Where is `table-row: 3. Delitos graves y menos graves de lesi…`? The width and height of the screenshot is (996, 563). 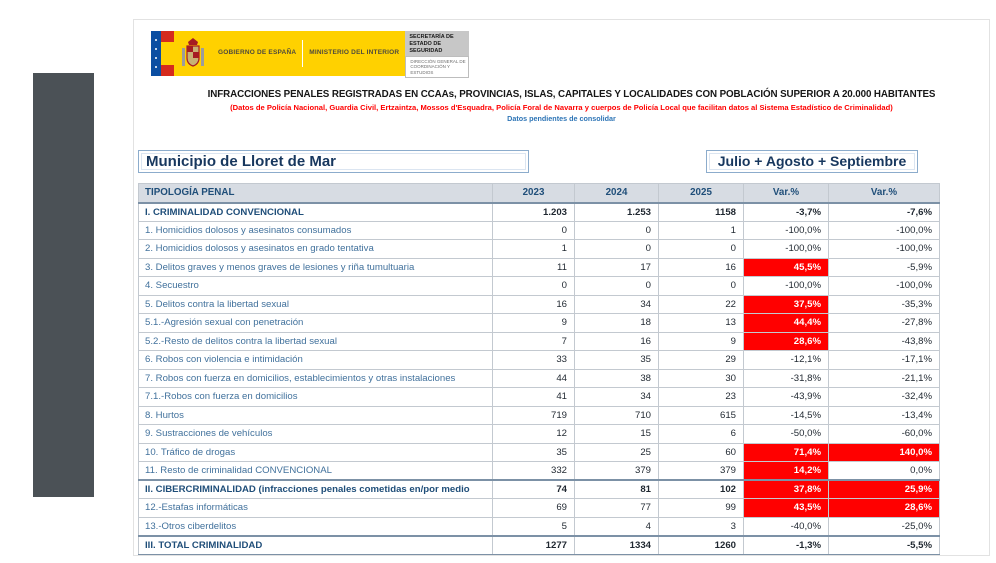
table-row: 3. Delitos graves y menos graves de lesi… is located at coordinates (539, 267).